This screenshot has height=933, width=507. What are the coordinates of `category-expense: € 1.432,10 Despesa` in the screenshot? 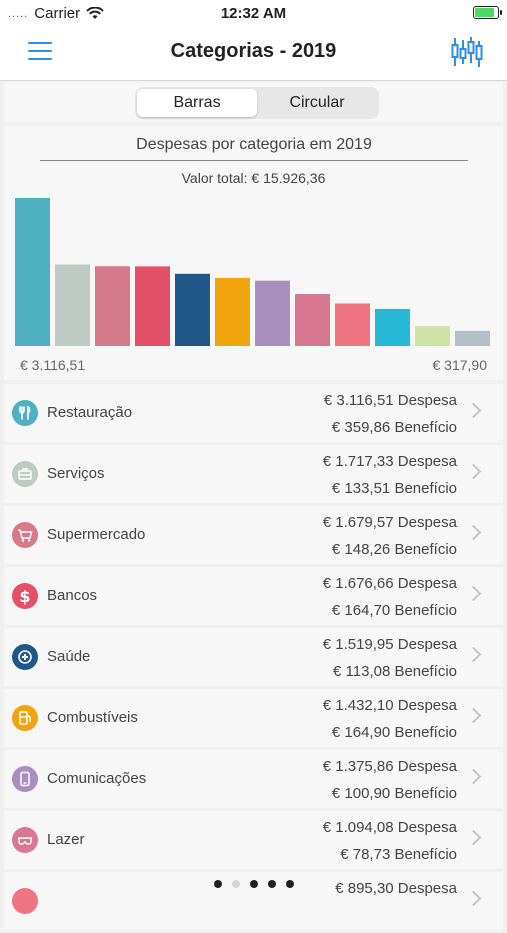 It's located at (389, 705).